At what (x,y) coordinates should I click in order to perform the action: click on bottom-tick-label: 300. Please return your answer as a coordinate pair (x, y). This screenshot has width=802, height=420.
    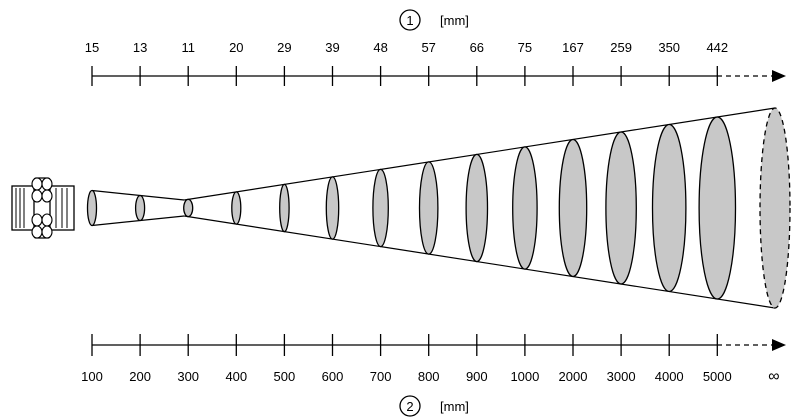
    Looking at the image, I should click on (188, 376).